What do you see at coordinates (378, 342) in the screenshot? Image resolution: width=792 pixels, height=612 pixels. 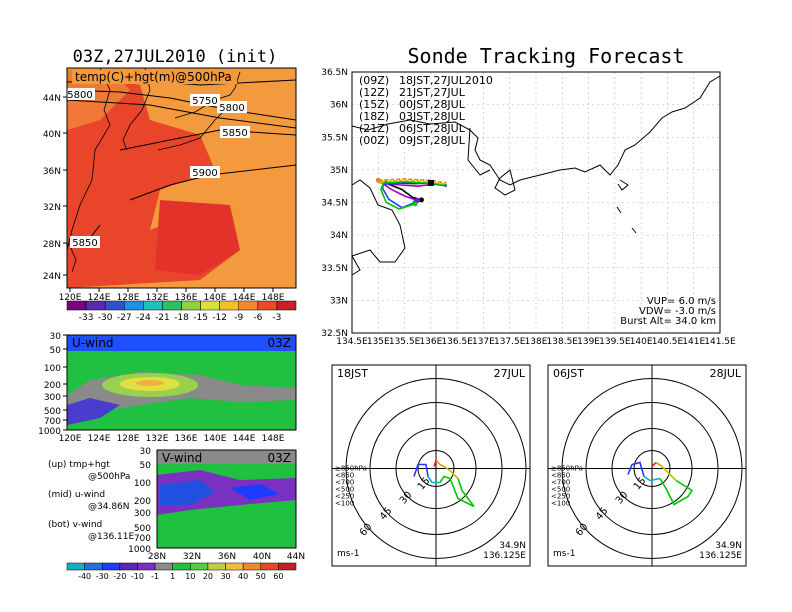 I see `forecast-lon-tick: 135E` at bounding box center [378, 342].